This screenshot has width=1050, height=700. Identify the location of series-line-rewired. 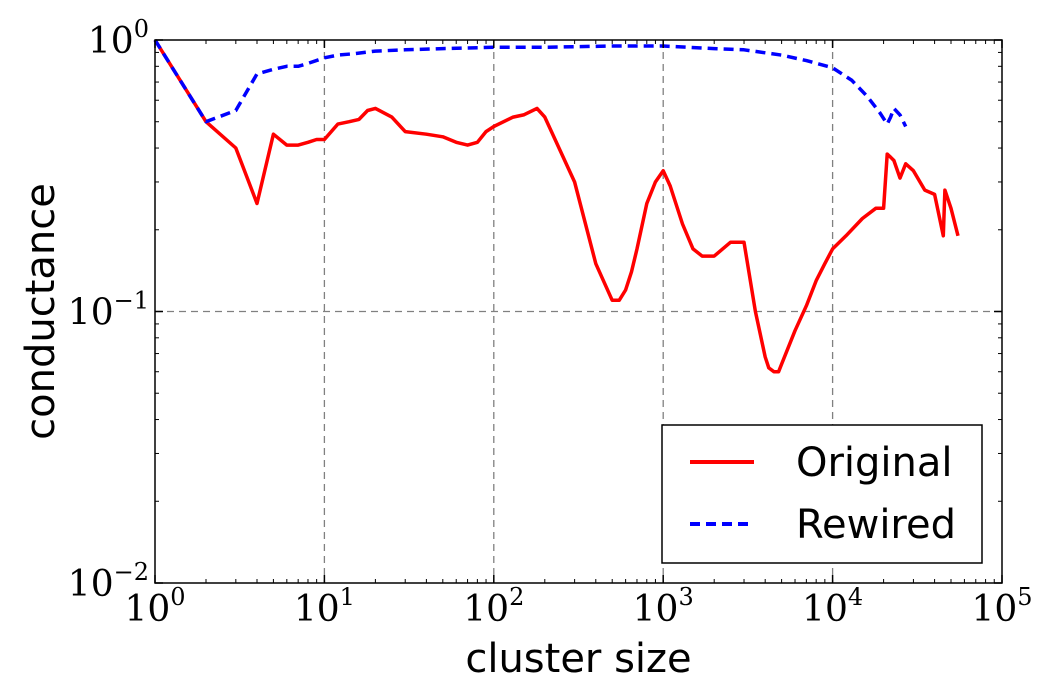
(530, 83).